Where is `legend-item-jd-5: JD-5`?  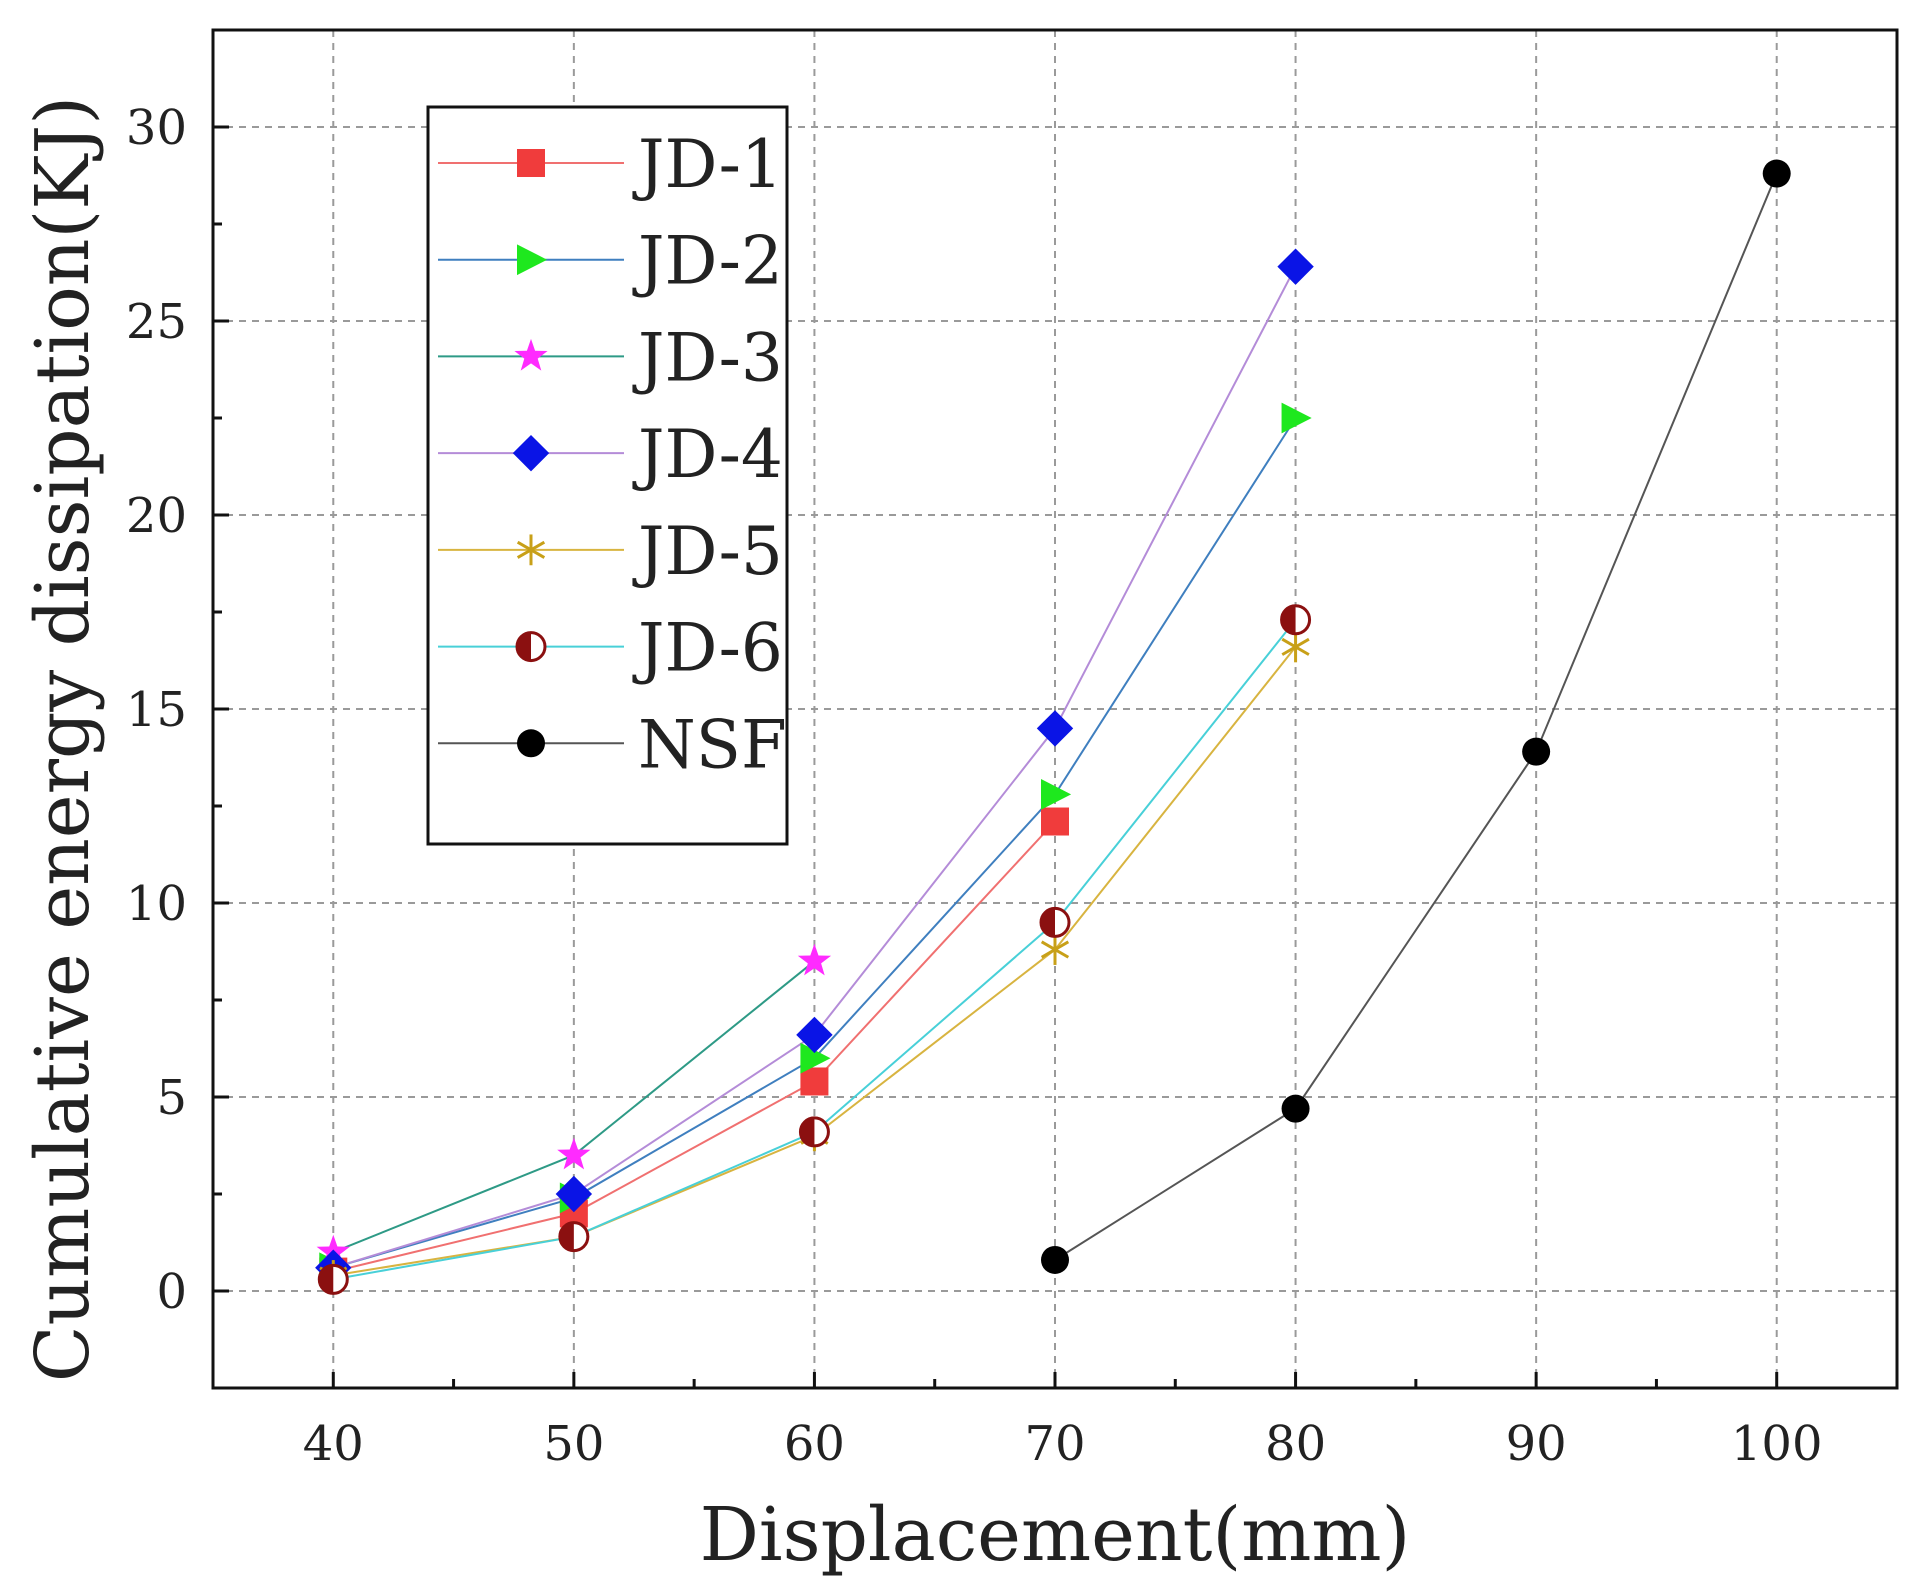
legend-item-jd-5: JD-5 is located at coordinates (610, 551).